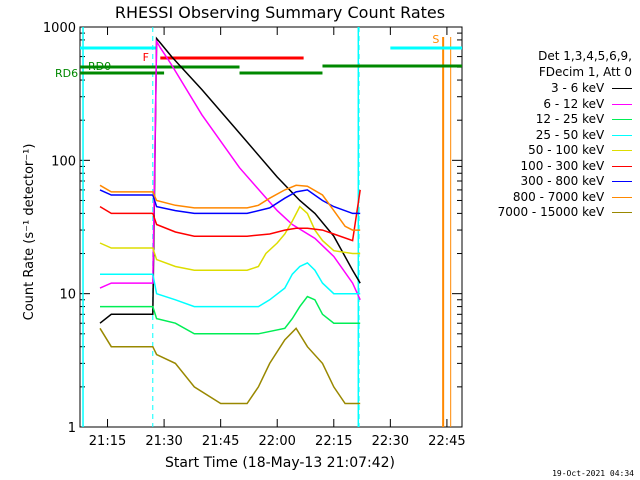 The image size is (640, 480). I want to click on legend-header-line-2: FDecim 1, Att 0, so click(585, 72).